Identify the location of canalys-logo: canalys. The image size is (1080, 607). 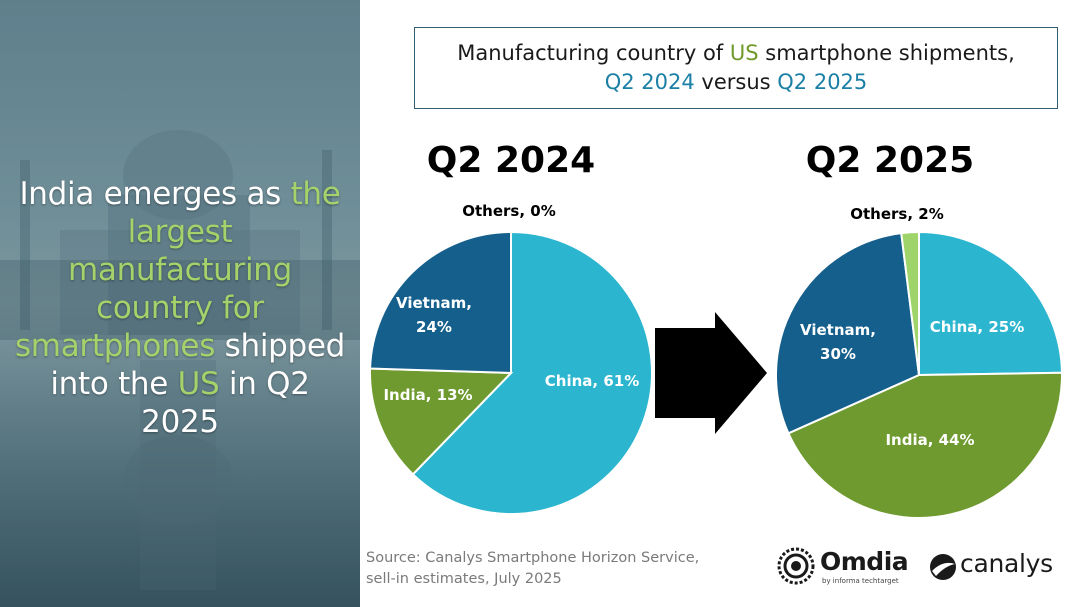
(998, 566).